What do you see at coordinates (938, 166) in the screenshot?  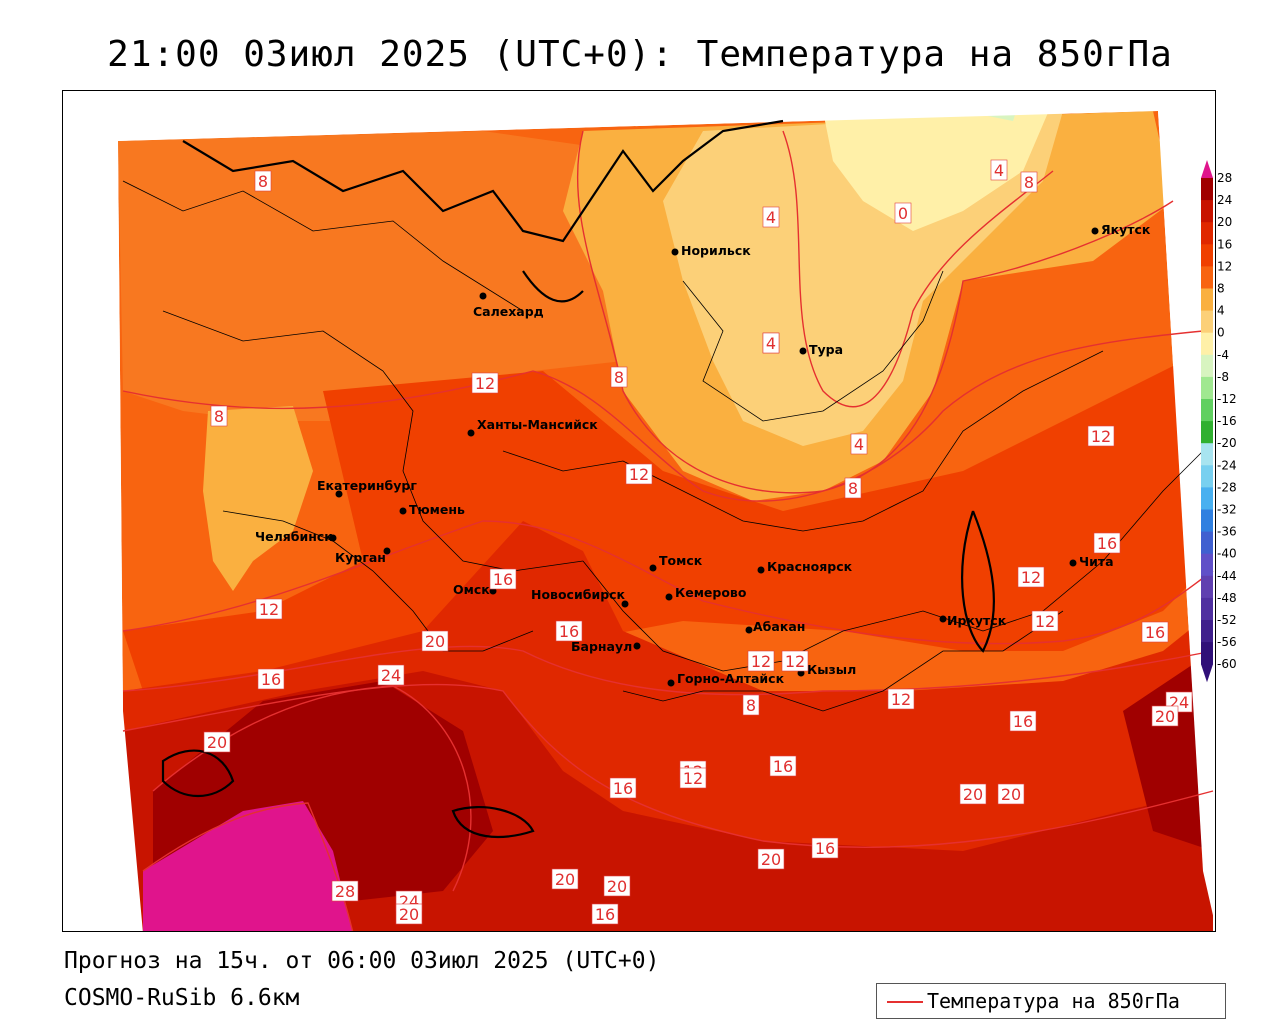 I see `field-0-neg` at bounding box center [938, 166].